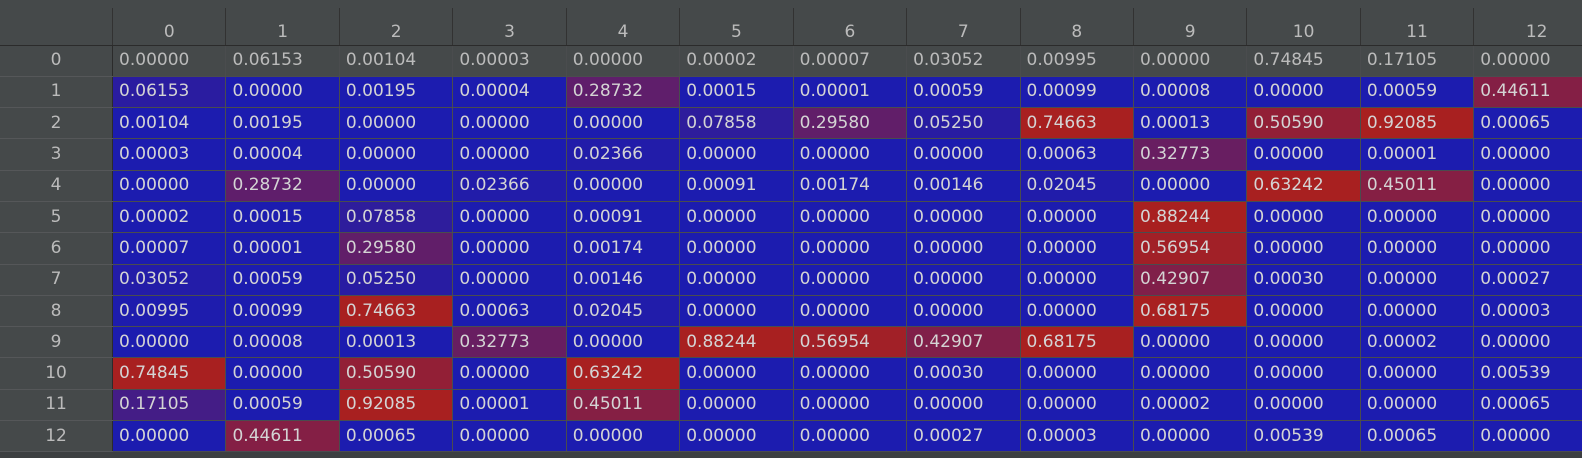 The height and width of the screenshot is (458, 1582). Describe the element at coordinates (282, 436) in the screenshot. I see `table-cell: 0.44611` at that location.